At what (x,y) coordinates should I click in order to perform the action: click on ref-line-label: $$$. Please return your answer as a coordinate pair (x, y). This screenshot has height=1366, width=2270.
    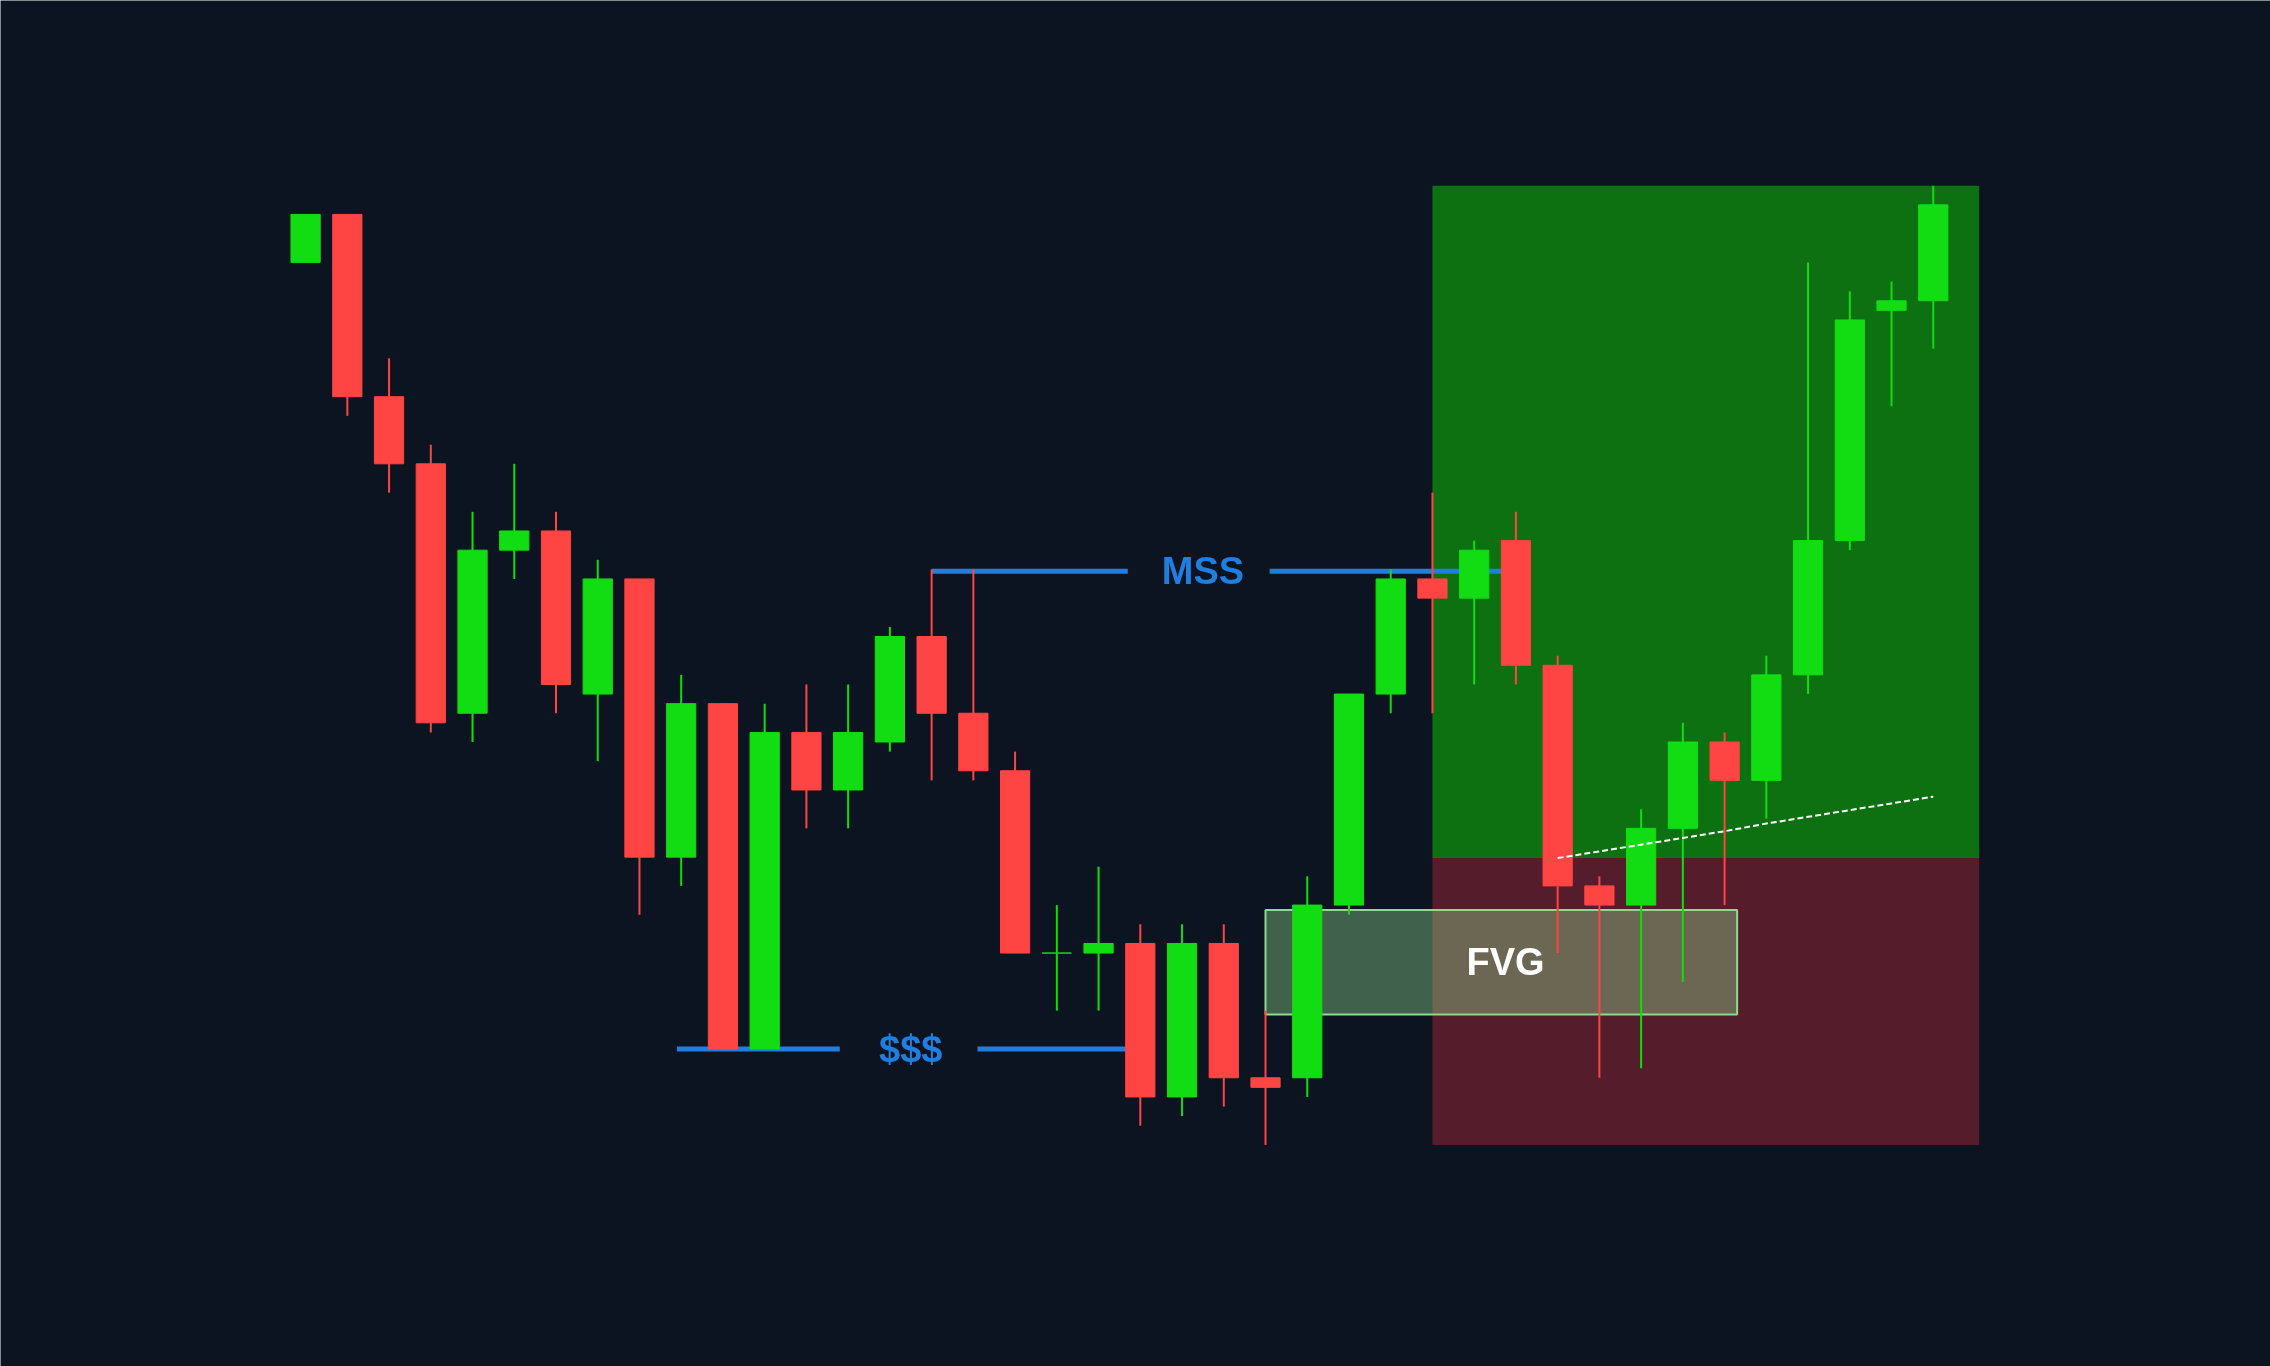
    Looking at the image, I should click on (911, 1048).